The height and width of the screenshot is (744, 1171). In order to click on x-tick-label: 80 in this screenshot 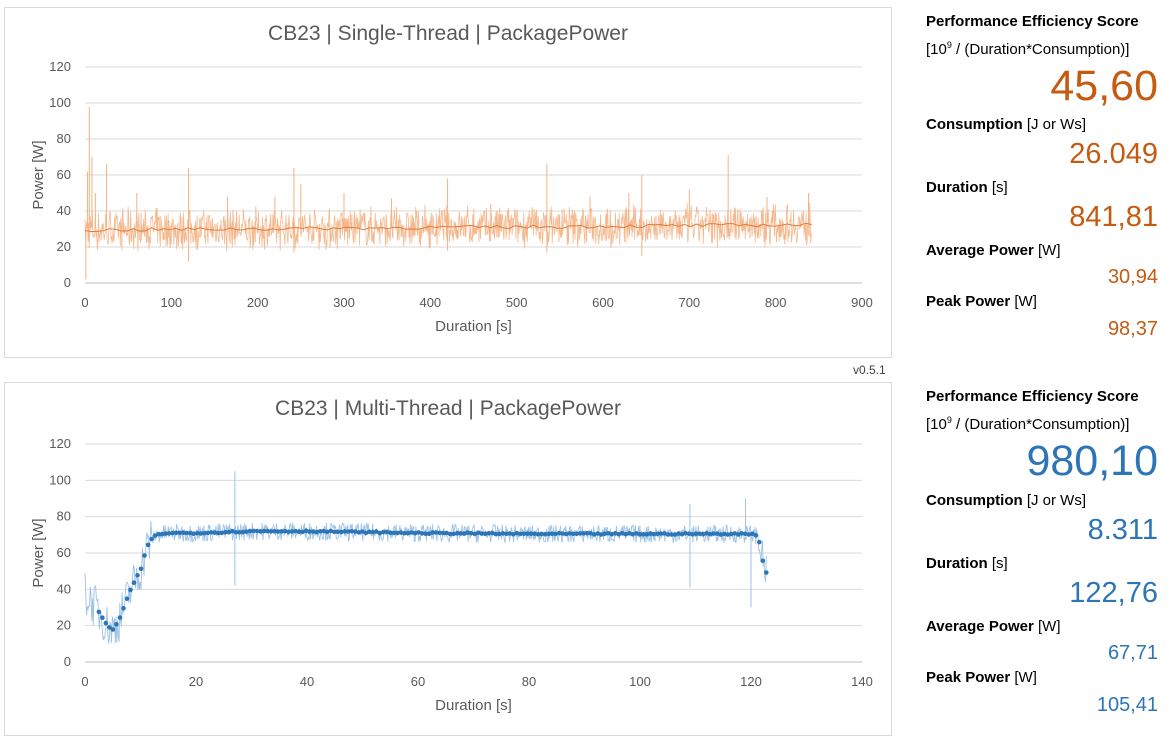, I will do `click(529, 681)`.